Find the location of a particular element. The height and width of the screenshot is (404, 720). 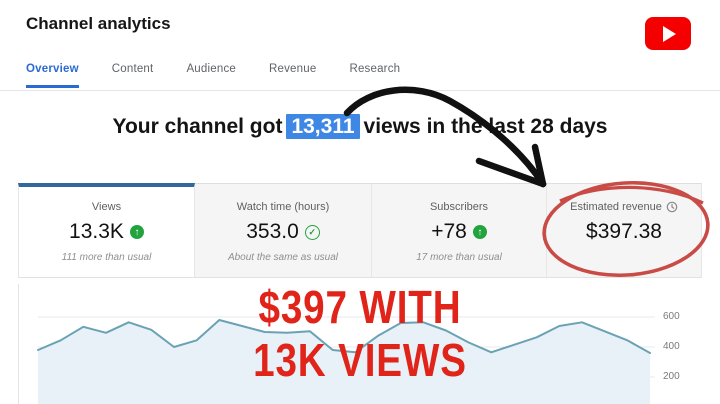

metric-value-row: $397.38 is located at coordinates (624, 232).